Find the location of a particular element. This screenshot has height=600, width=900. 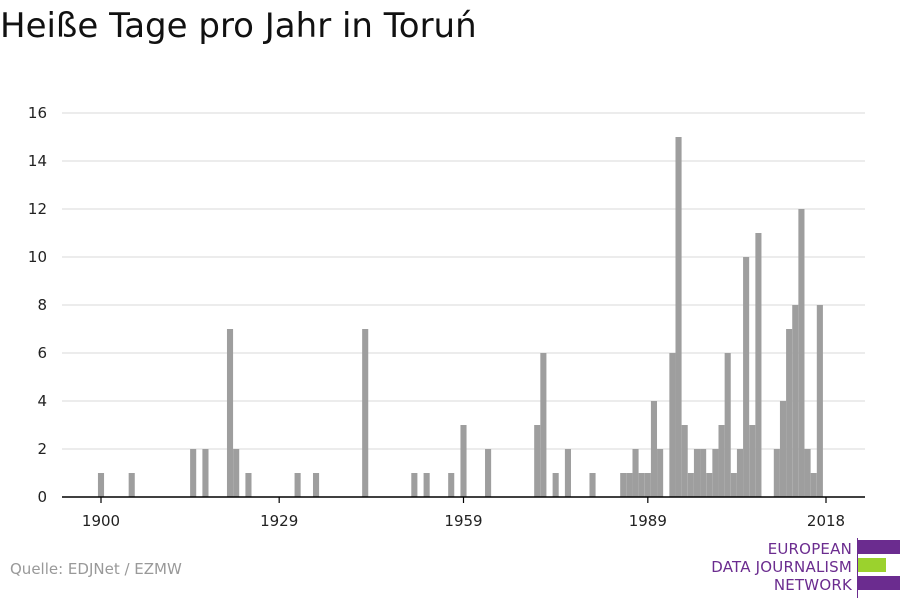

chart-title: Heiße Tage pro Jahr in Toruń is located at coordinates (238, 26).